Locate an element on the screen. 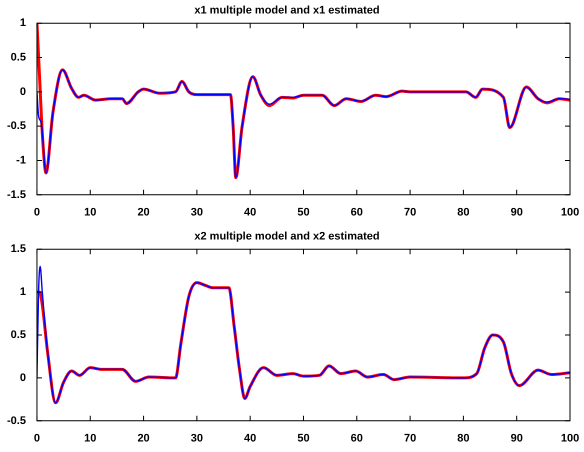 The height and width of the screenshot is (452, 584). chart-title: x1 multiple model and x1 estimated is located at coordinates (287, 10).